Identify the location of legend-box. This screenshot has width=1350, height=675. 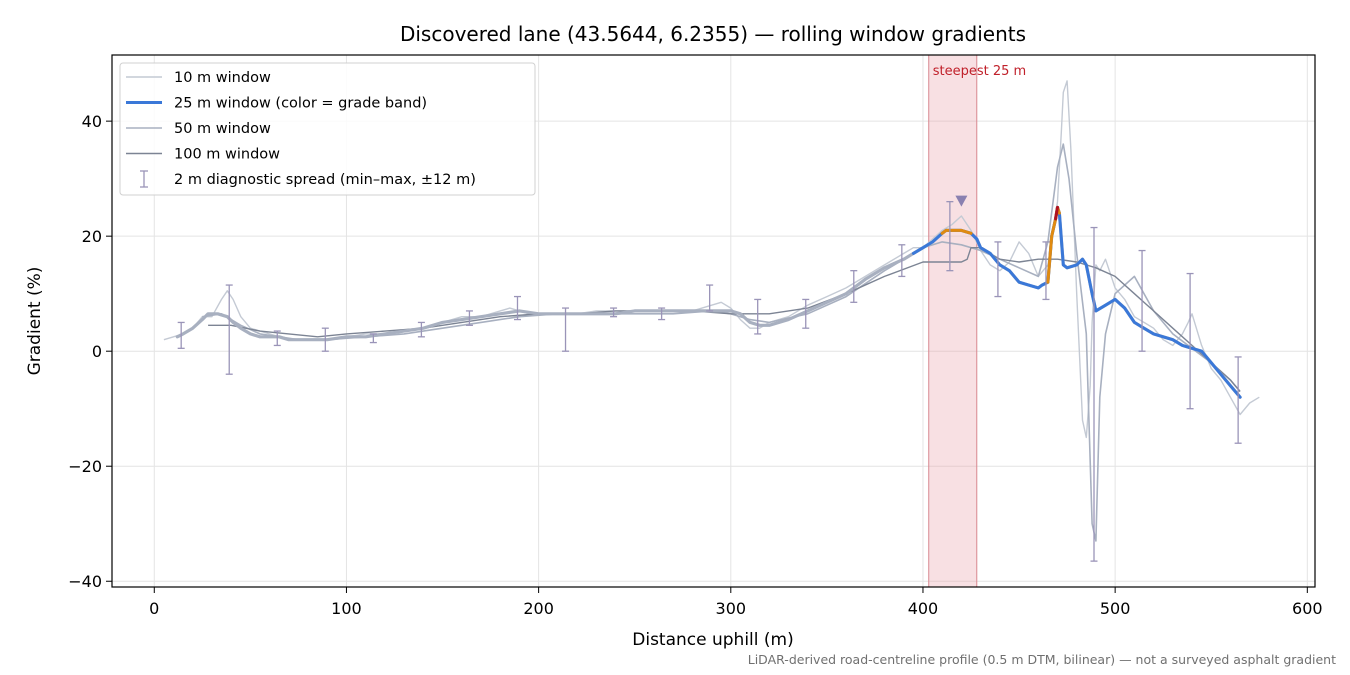
(327, 129).